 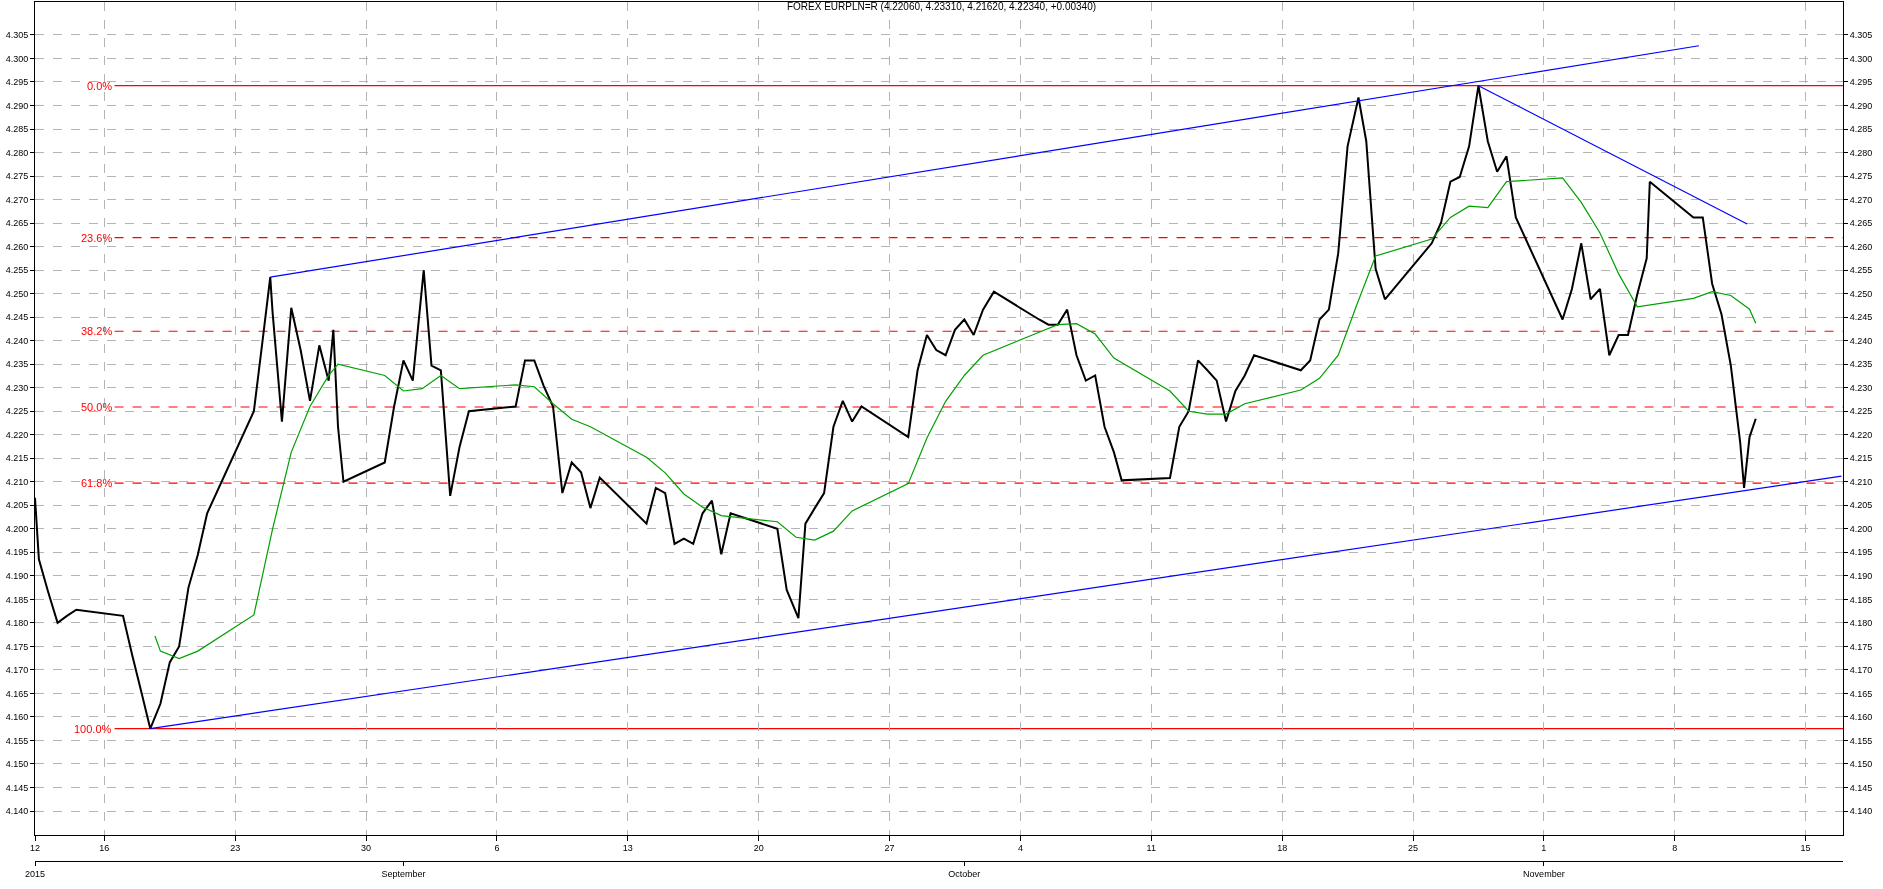 What do you see at coordinates (17, 717) in the screenshot?
I see `y-tick-label: 4.160` at bounding box center [17, 717].